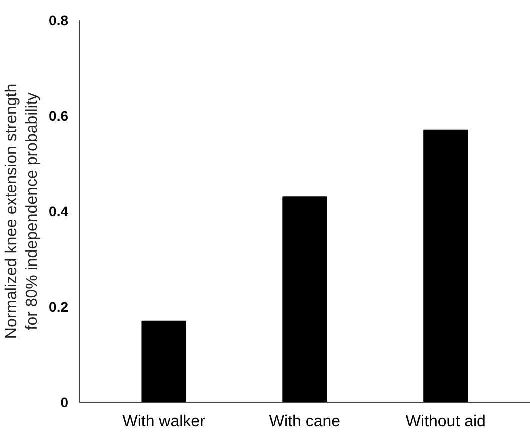 The image size is (530, 433). Describe the element at coordinates (305, 422) in the screenshot. I see `x-tick-label: With cane` at that location.